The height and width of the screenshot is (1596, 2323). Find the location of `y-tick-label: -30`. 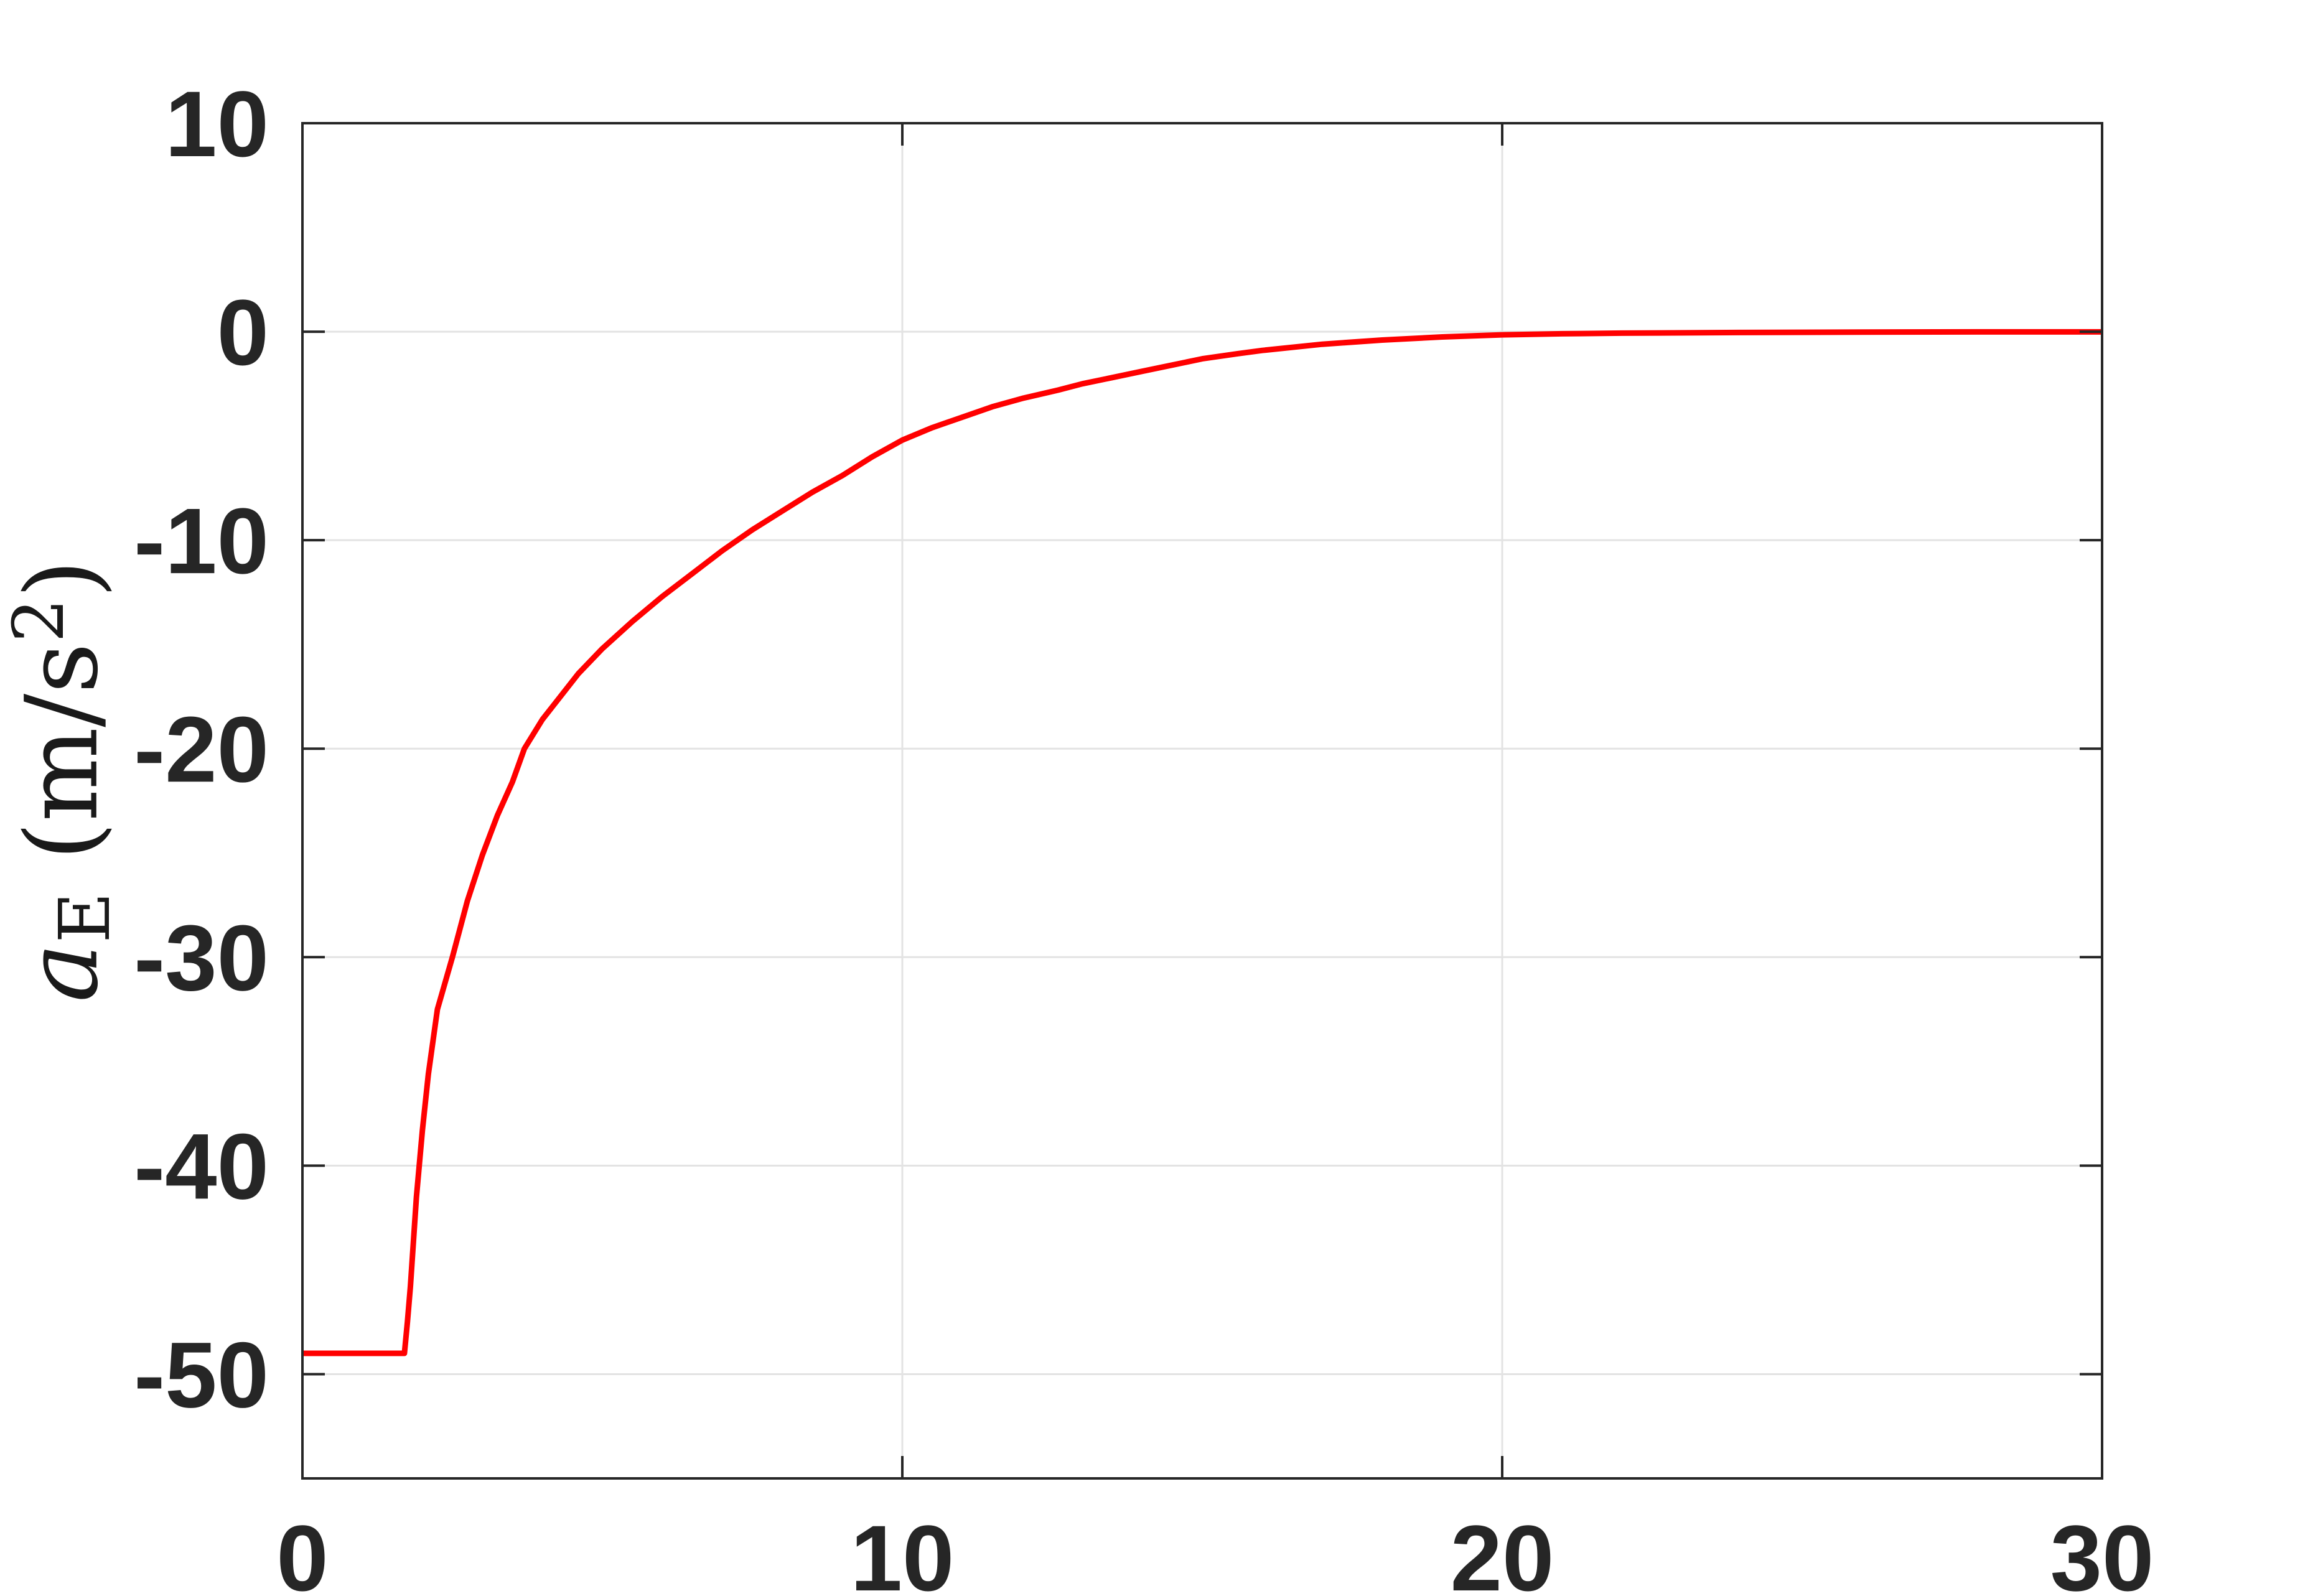

y-tick-label: -30 is located at coordinates (202, 957).